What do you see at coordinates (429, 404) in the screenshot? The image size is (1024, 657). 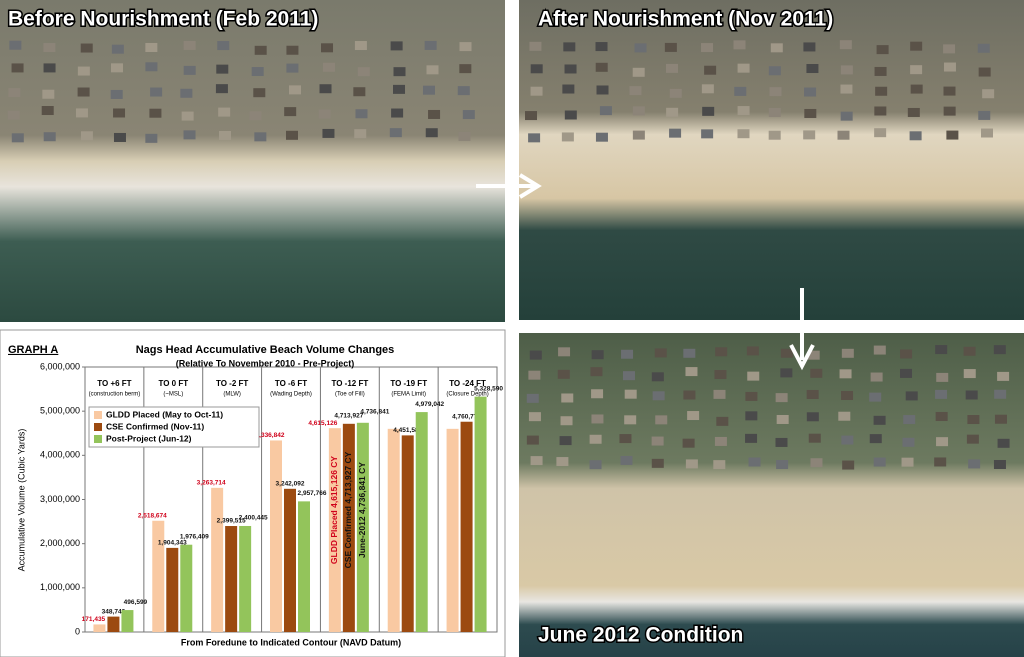 I see `value-label: 4,979,042` at bounding box center [429, 404].